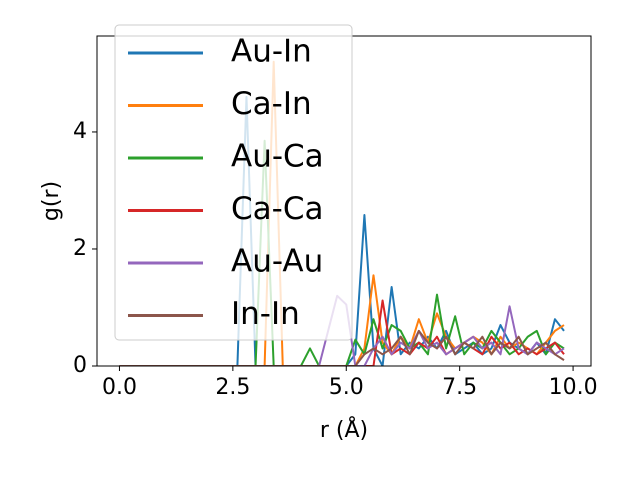  I want to click on y-tick-label: 0, so click(80, 365).